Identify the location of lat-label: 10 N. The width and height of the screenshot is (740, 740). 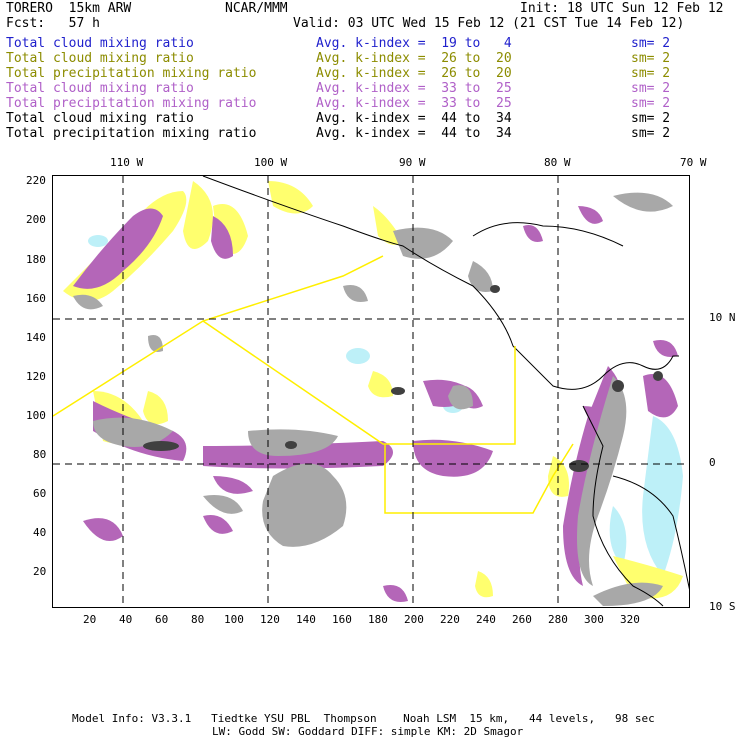
(722, 317).